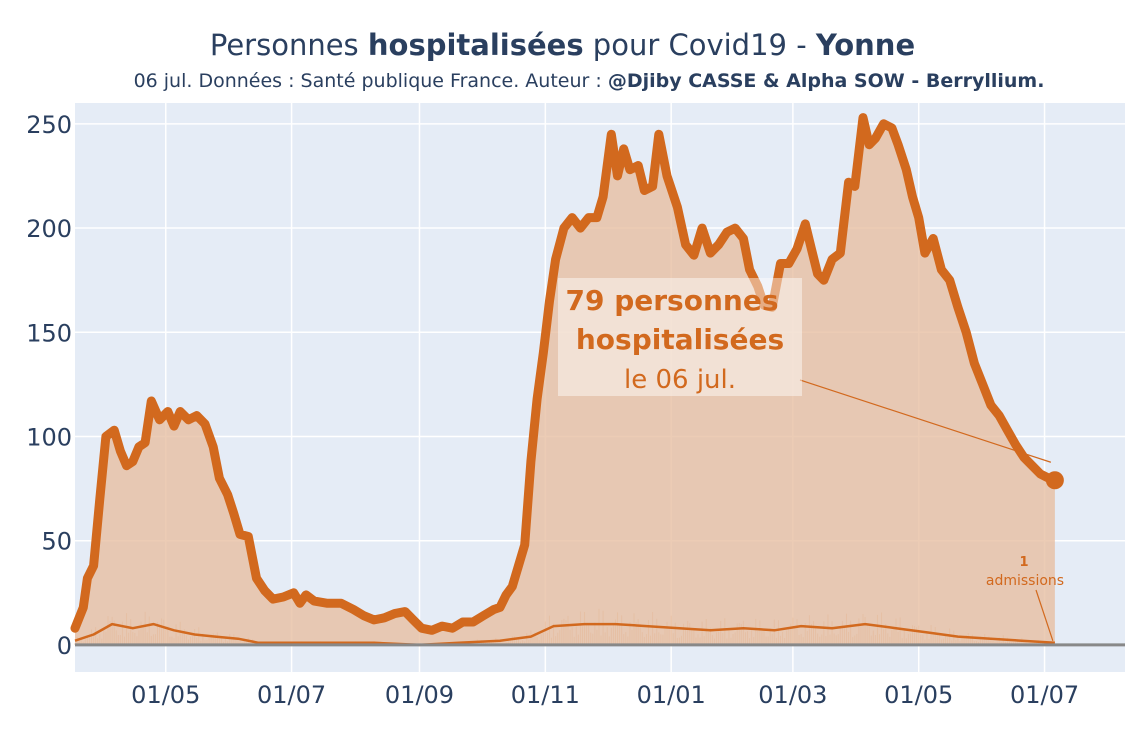  Describe the element at coordinates (1054, 480) in the screenshot. I see `last-value-marker` at that location.